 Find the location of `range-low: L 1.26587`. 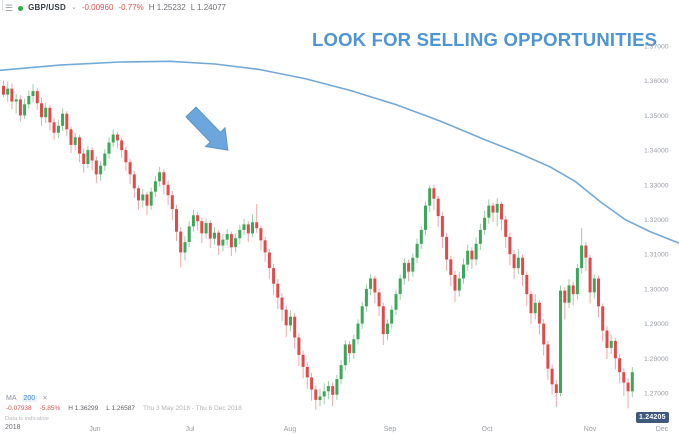

range-low: L 1.26587 is located at coordinates (120, 408).